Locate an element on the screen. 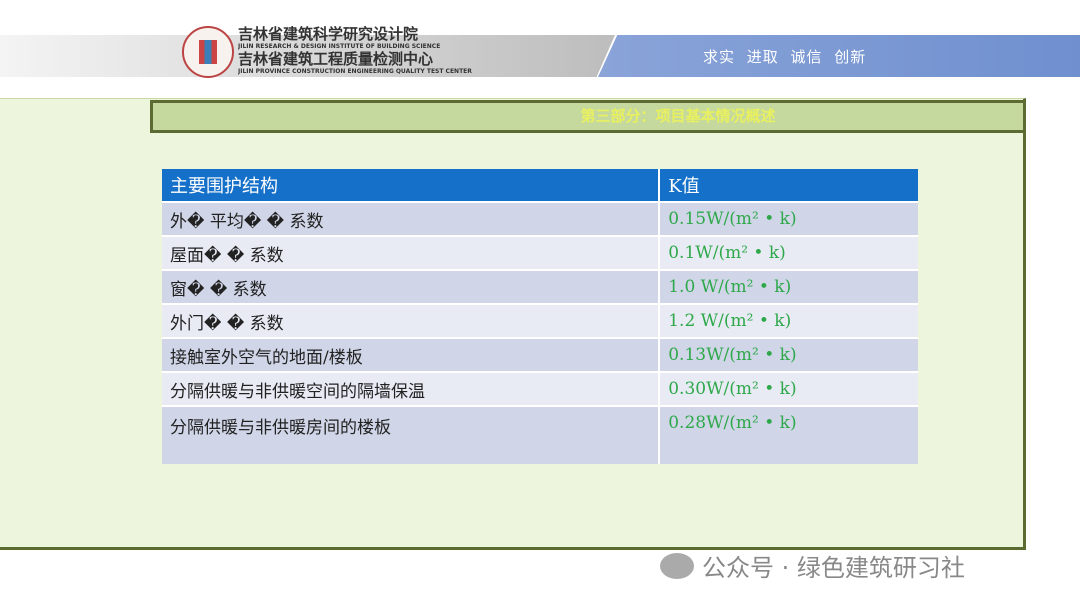  wechat-icon is located at coordinates (677, 565).